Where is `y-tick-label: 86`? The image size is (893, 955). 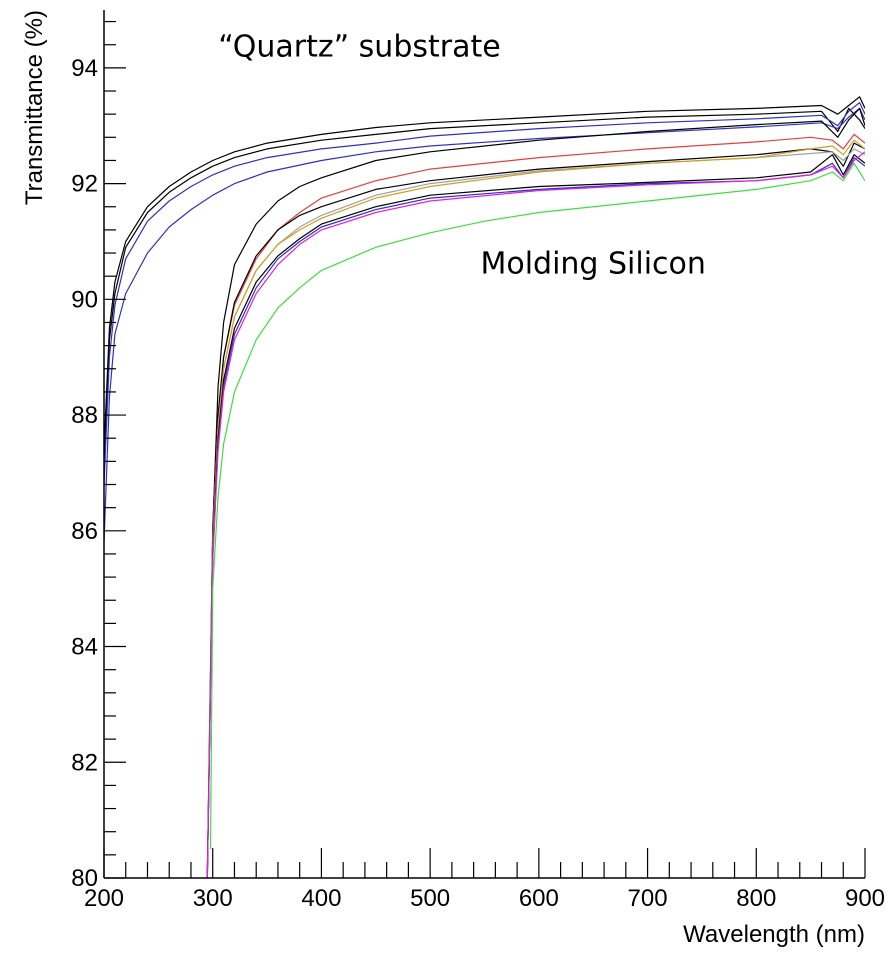
y-tick-label: 86 is located at coordinates (84, 531).